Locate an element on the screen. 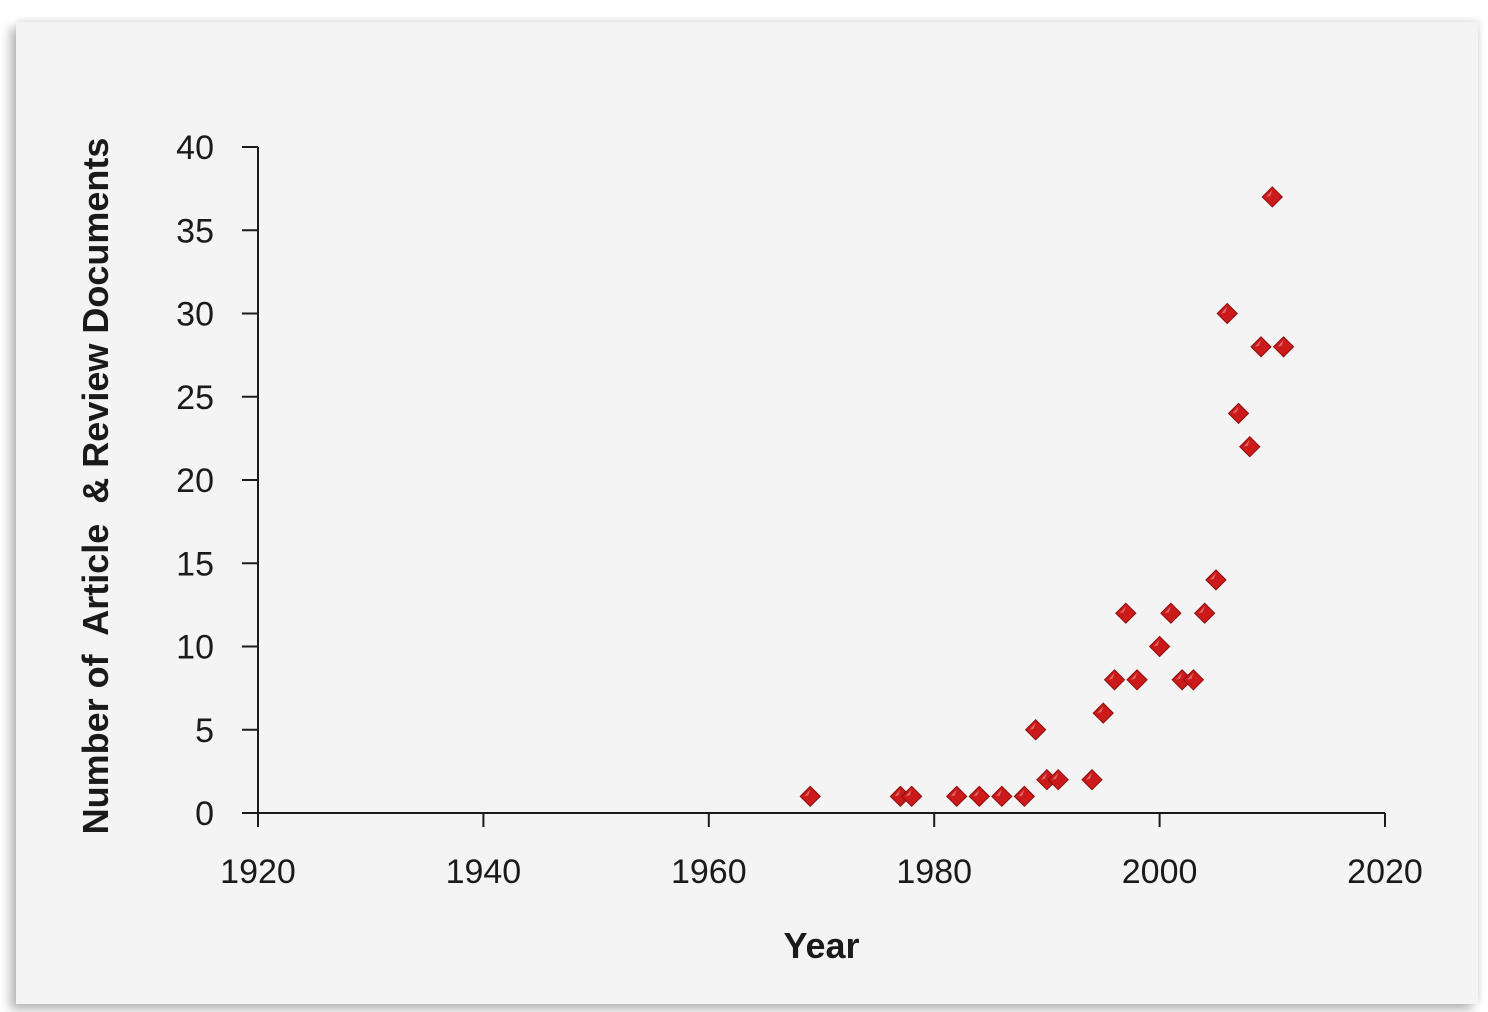 Image resolution: width=1488 pixels, height=1012 pixels. x-tick-label: 1960 is located at coordinates (709, 872).